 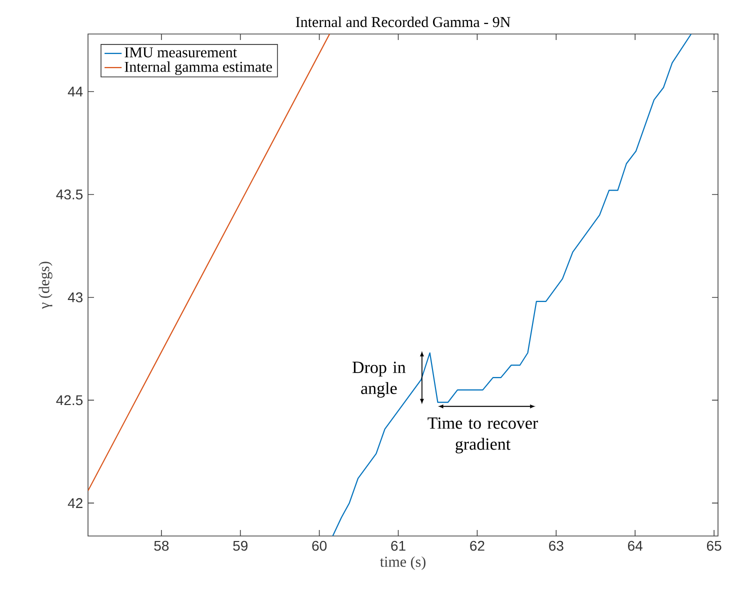 I want to click on x-tick-label: 59, so click(x=240, y=545).